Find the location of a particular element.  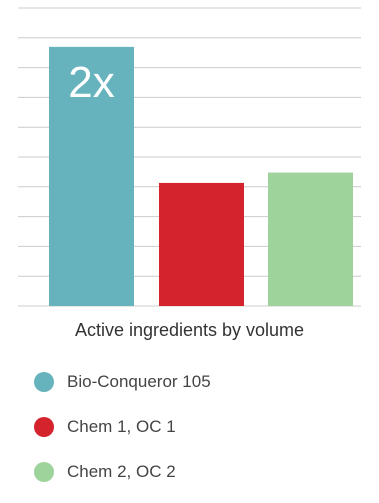

x-axis-label: Active ingredients by volume is located at coordinates (189, 330).